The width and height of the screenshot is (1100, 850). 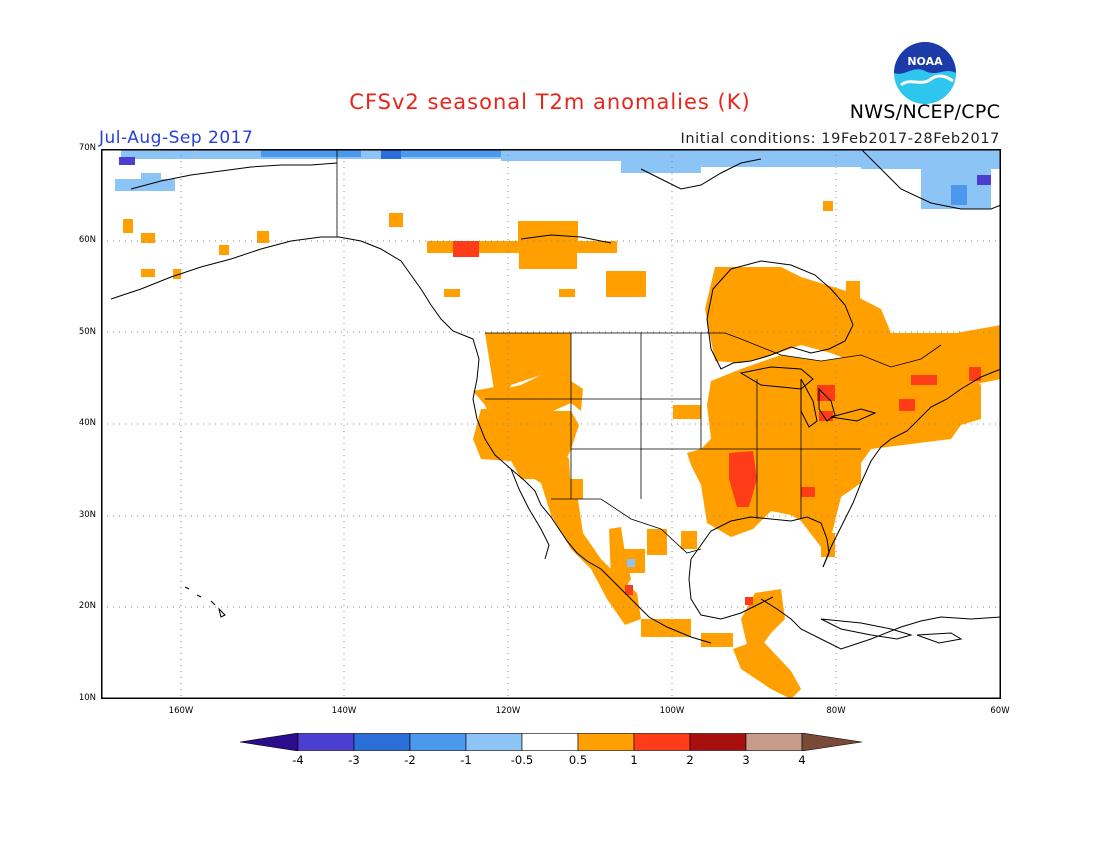 What do you see at coordinates (634, 760) in the screenshot?
I see `colorbar-label: 1` at bounding box center [634, 760].